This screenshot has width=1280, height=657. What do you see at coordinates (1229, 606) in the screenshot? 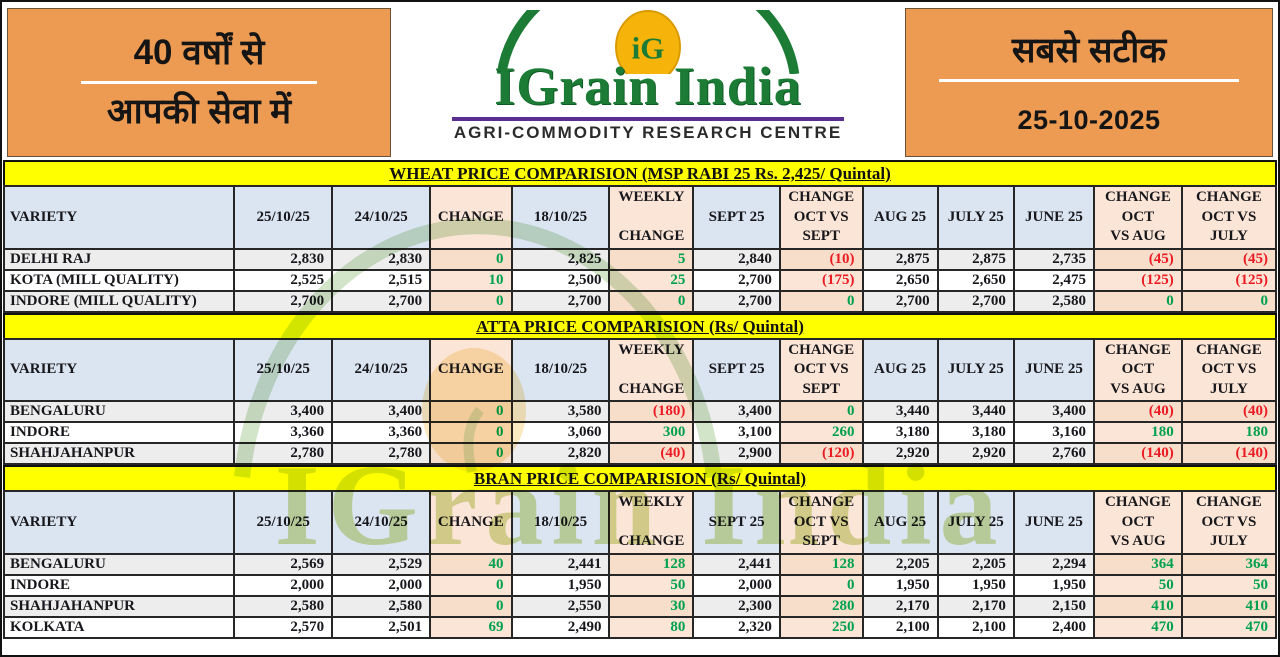
I see `change-cell: 410` at bounding box center [1229, 606].